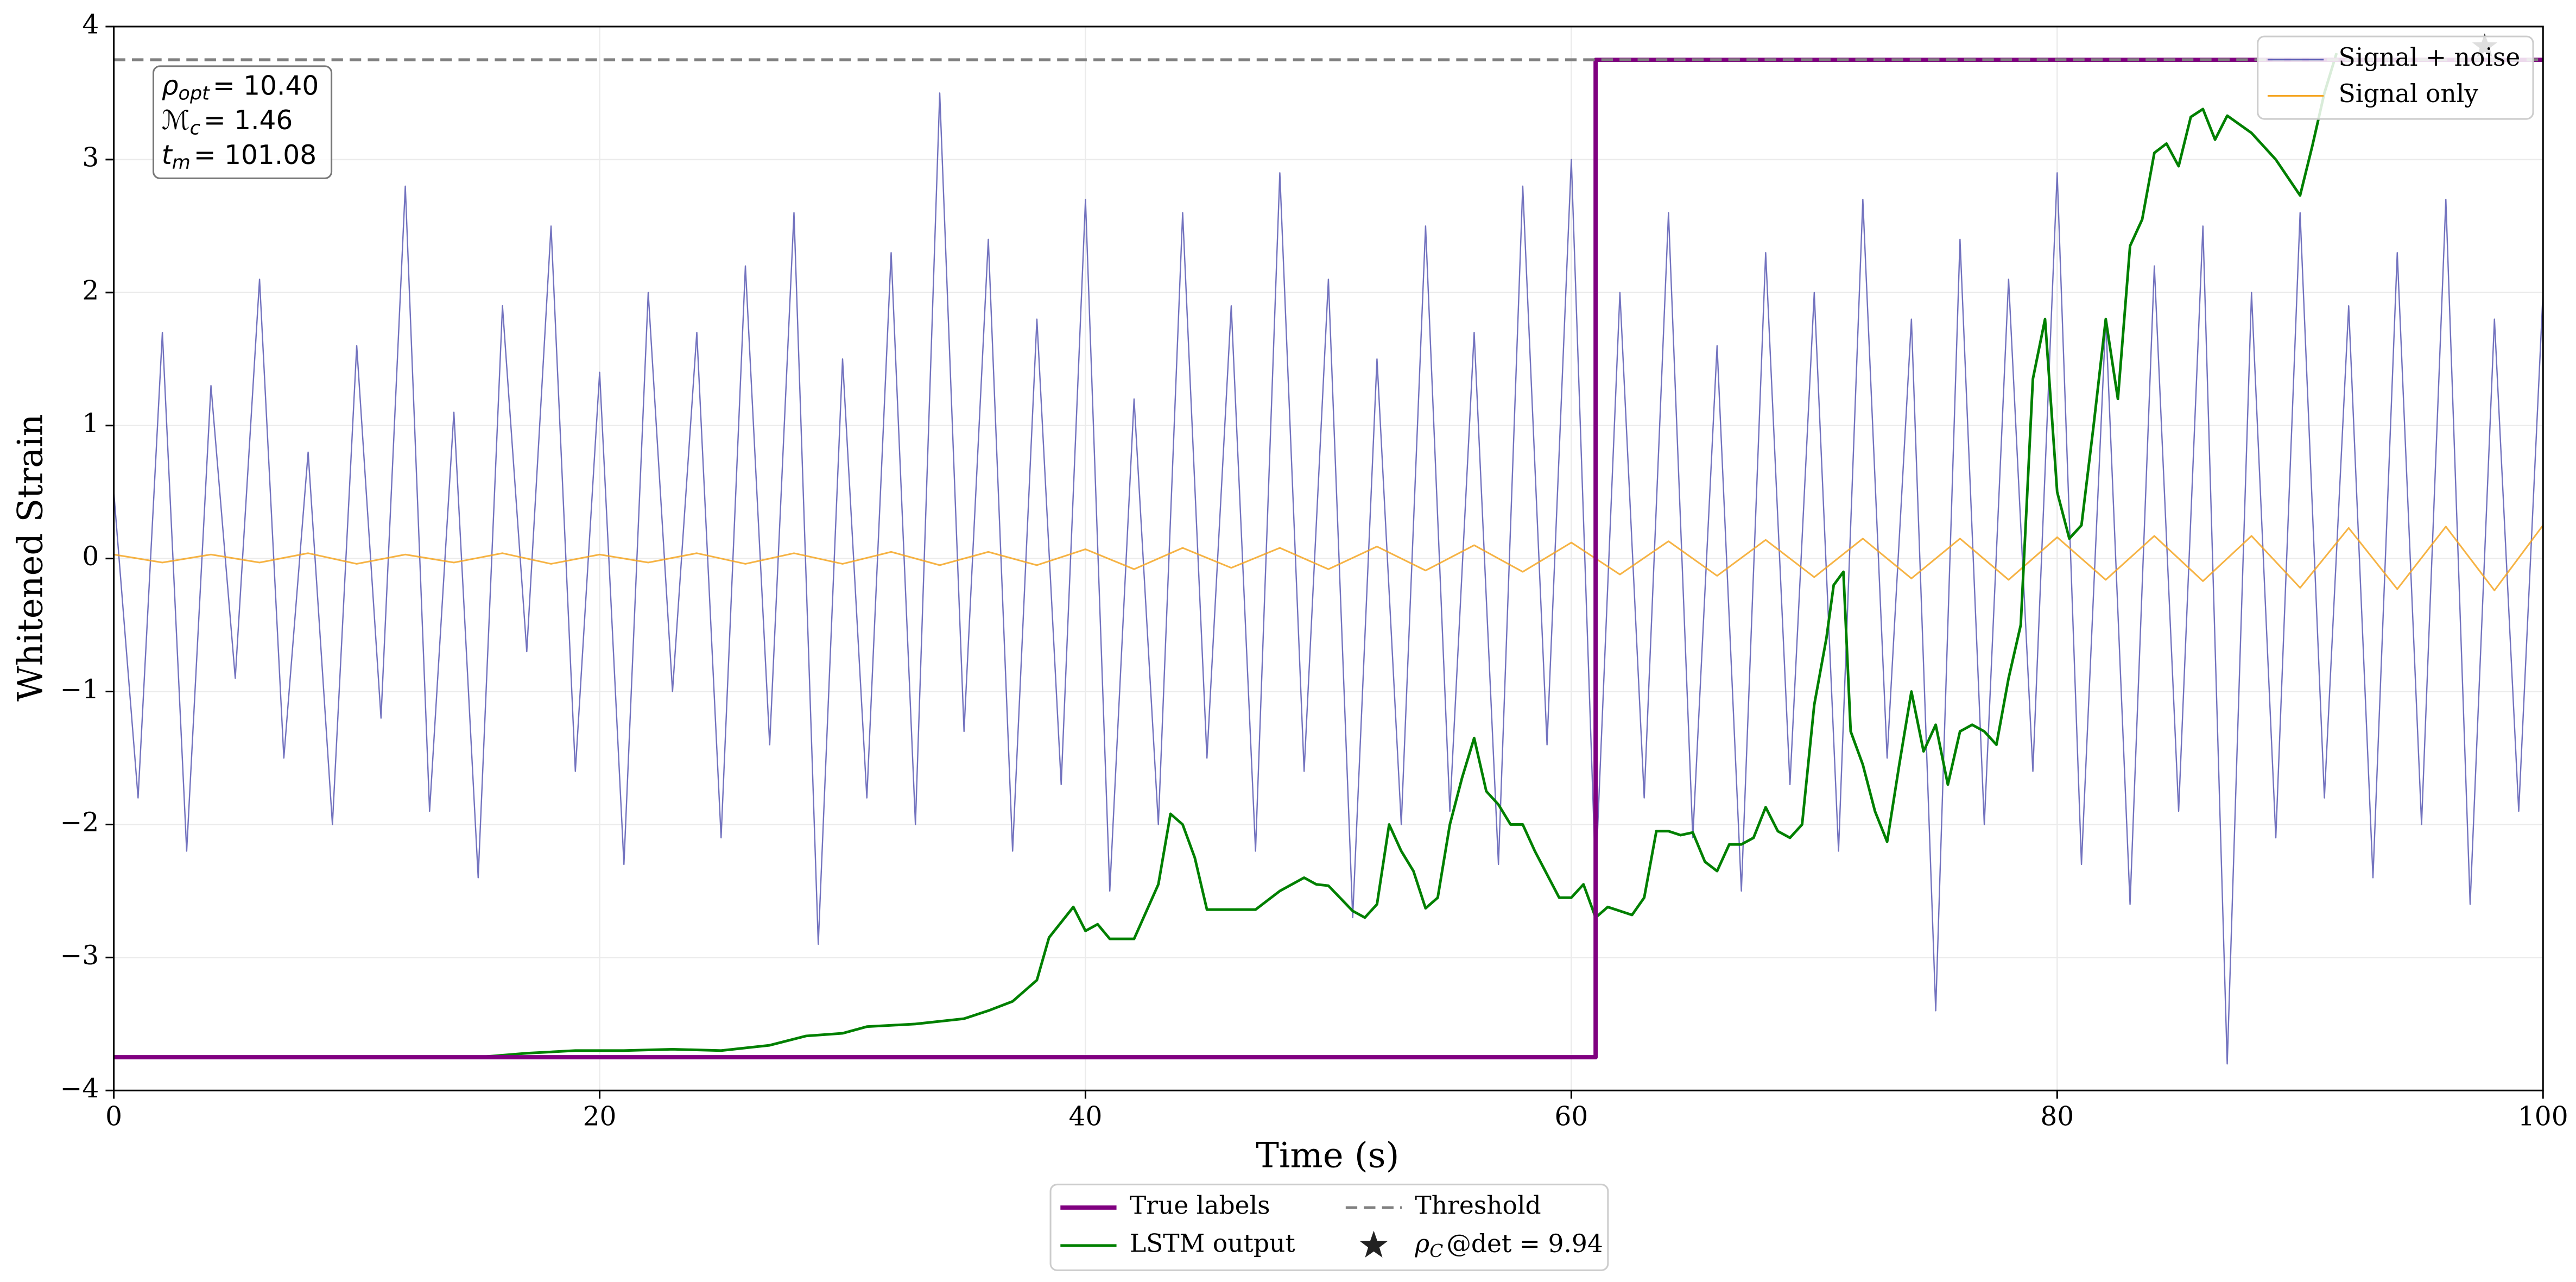  I want to click on value-text: @det = 9.94, so click(1524, 1243).